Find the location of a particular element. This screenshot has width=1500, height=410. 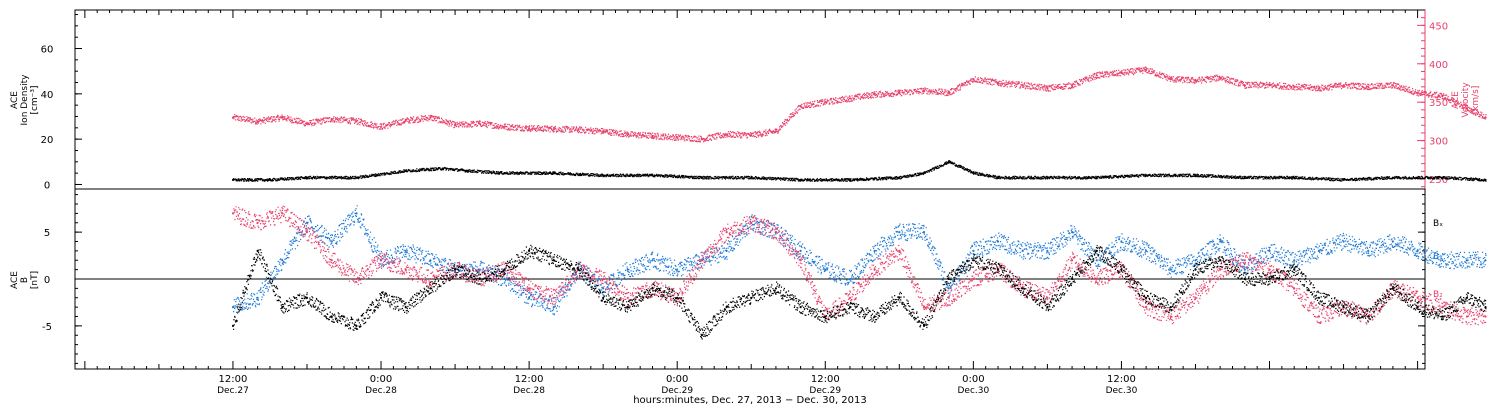

top-right-axis-title-line: [km/s] is located at coordinates (1476, 100).